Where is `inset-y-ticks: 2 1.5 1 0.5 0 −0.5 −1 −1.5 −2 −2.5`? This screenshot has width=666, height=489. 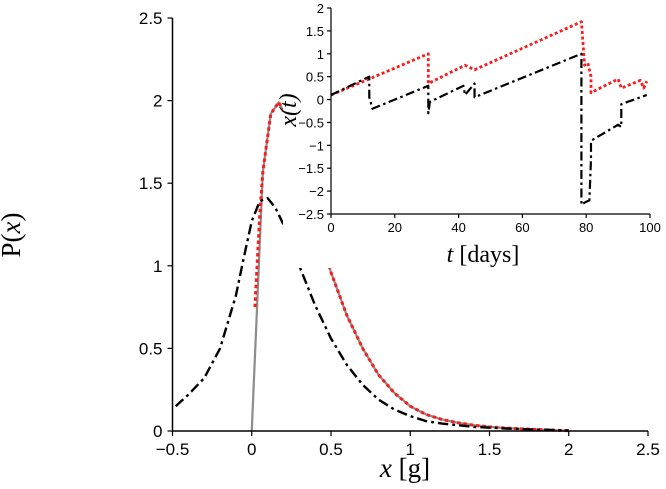 inset-y-ticks: 2 1.5 1 0.5 0 −0.5 −1 −1.5 −2 −2.5 is located at coordinates (314, 111).